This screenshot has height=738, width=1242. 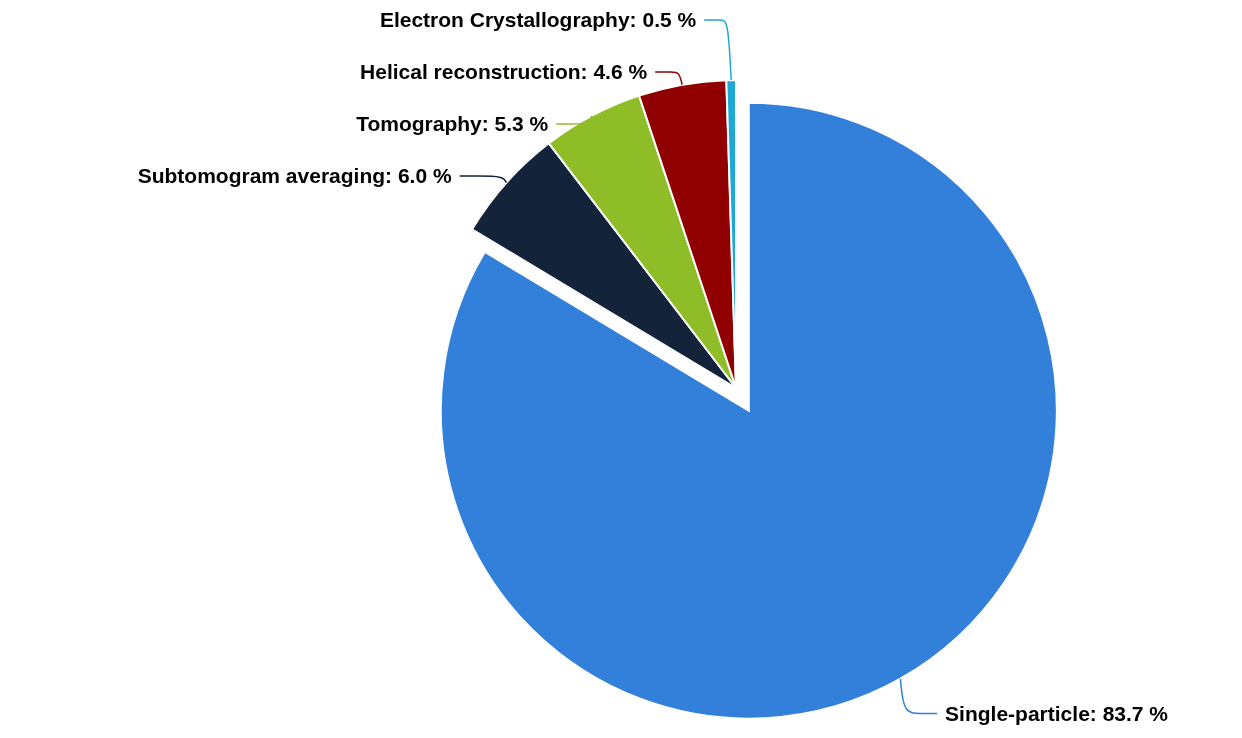 What do you see at coordinates (294, 176) in the screenshot?
I see `slice-label: Subtomogram averaging: 6.0 %` at bounding box center [294, 176].